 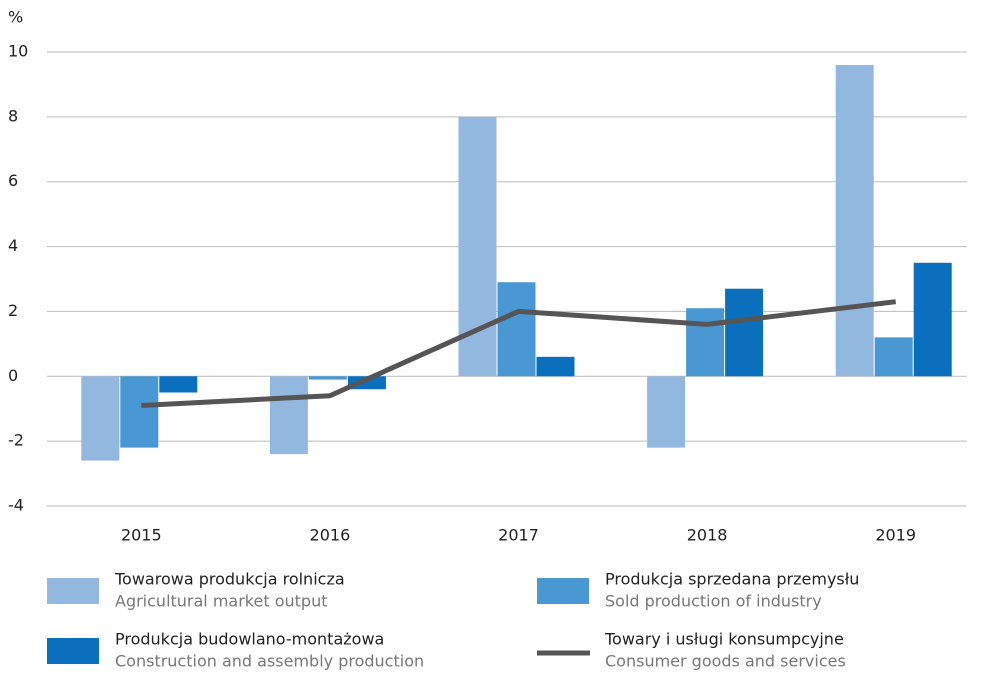 What do you see at coordinates (269, 661) in the screenshot?
I see `legend-label-en: Construction and assembly production` at bounding box center [269, 661].